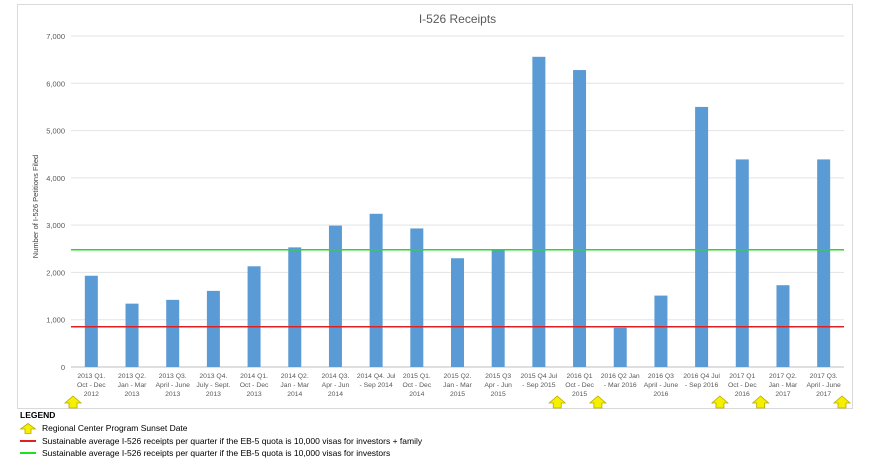 The image size is (890, 469). What do you see at coordinates (91, 385) in the screenshot?
I see `x-tick-label: 2013 Q1. Oct - Dec 2012` at bounding box center [91, 385].